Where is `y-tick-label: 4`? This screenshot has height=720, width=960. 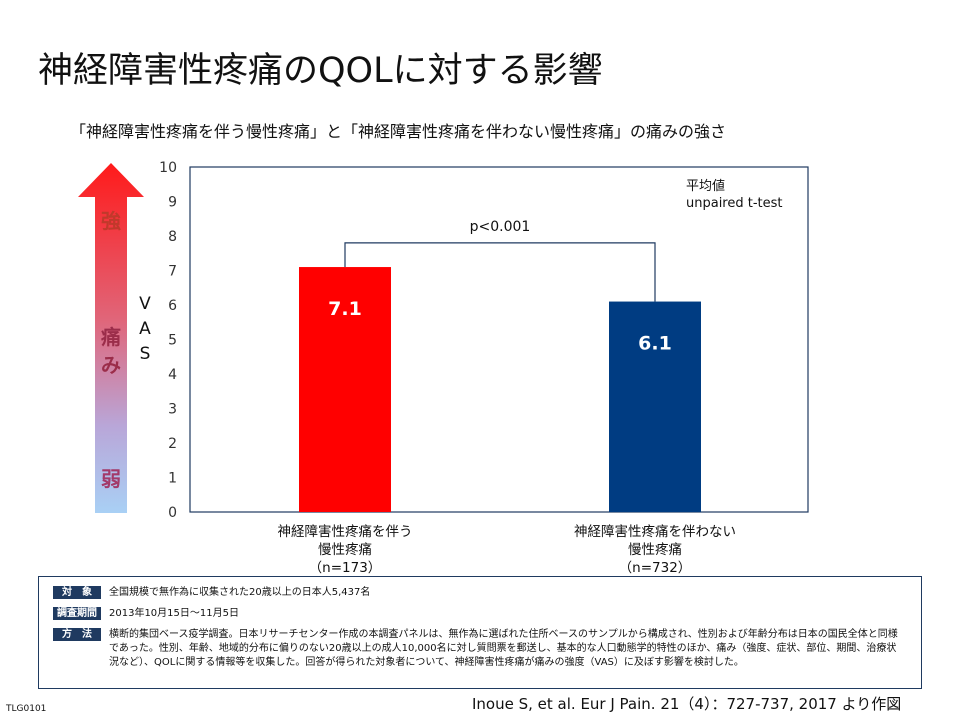 y-tick-label: 4 is located at coordinates (172, 375).